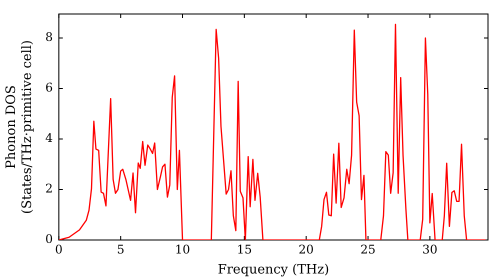 The image size is (500, 280). Describe the element at coordinates (120, 249) in the screenshot. I see `x-tick-label: 5` at that location.